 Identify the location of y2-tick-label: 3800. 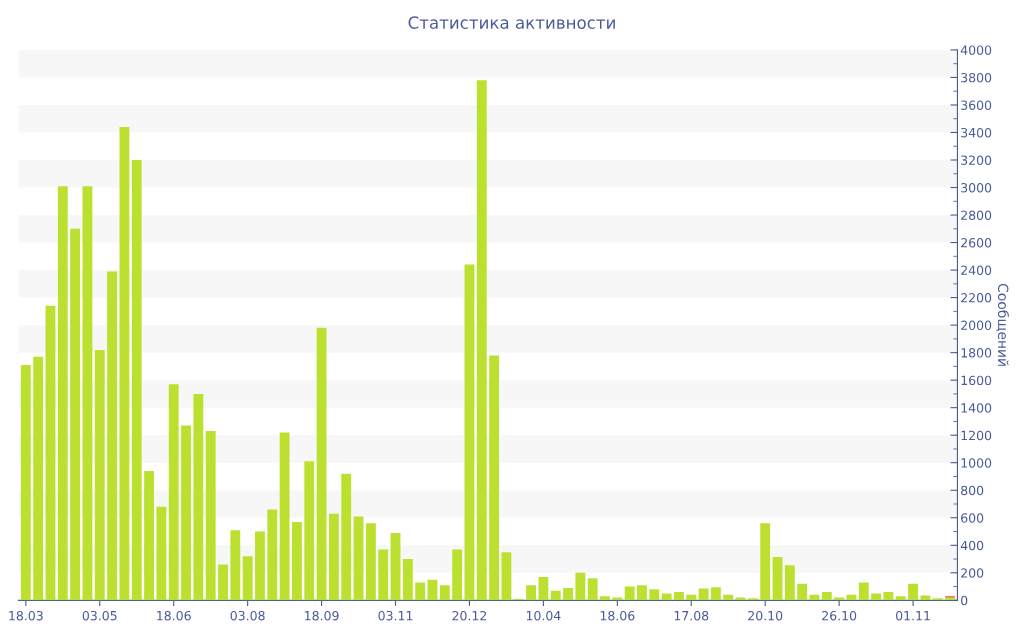
(976, 77).